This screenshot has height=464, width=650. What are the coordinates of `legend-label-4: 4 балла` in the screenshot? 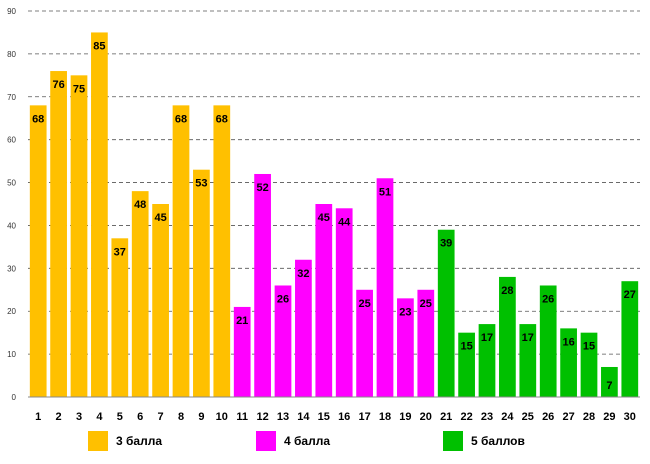 It's located at (307, 441).